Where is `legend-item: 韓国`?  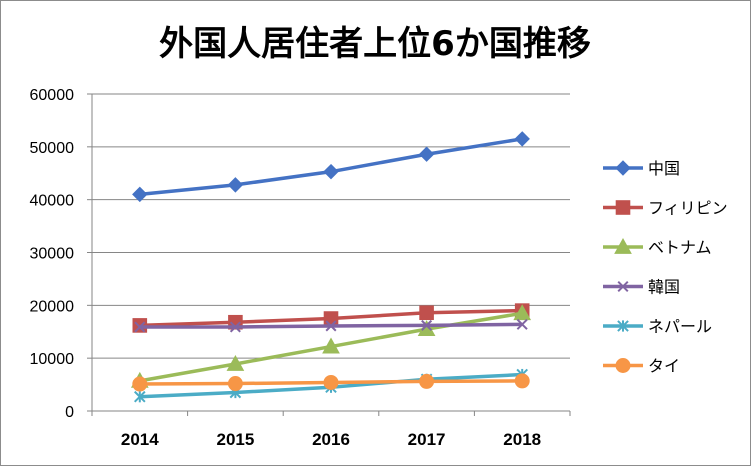 legend-item: 韓国 is located at coordinates (641, 287).